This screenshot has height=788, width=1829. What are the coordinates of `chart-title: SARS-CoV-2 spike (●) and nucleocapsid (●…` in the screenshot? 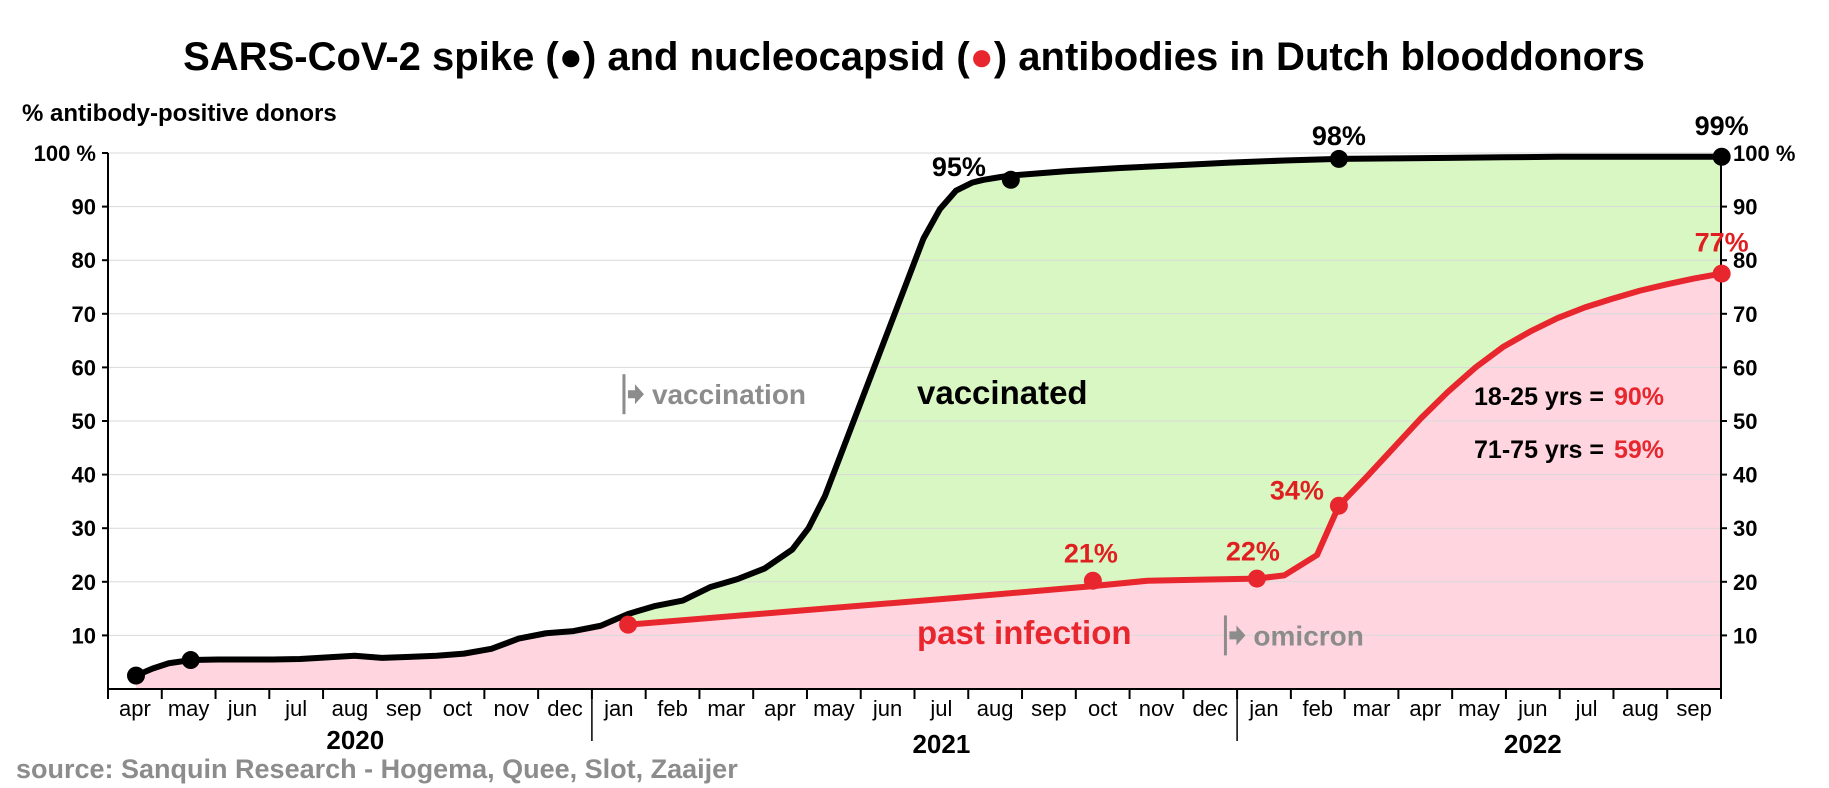 It's located at (914, 57).